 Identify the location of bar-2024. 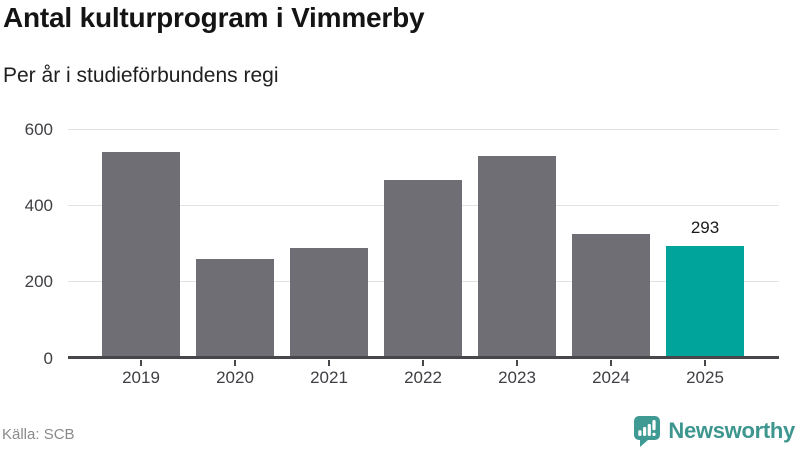
(611, 295).